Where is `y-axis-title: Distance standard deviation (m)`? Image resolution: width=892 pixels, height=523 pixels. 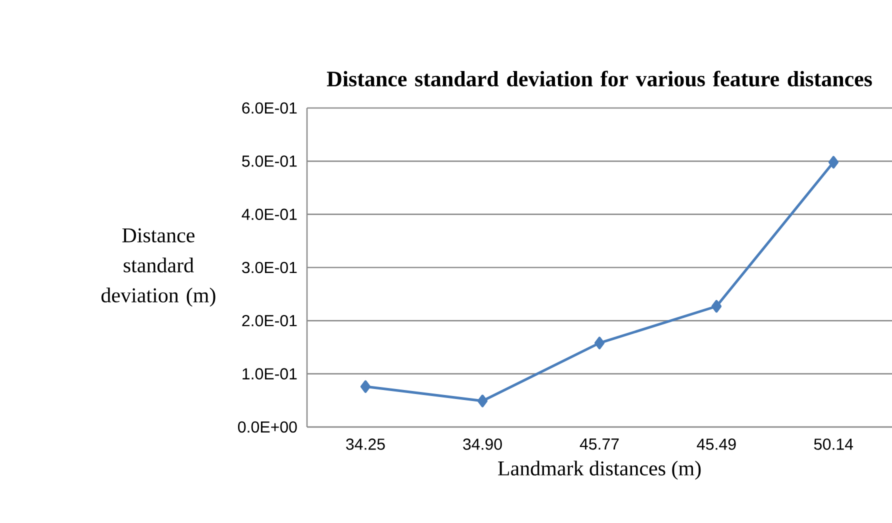 y-axis-title: Distance standard deviation (m) is located at coordinates (158, 267).